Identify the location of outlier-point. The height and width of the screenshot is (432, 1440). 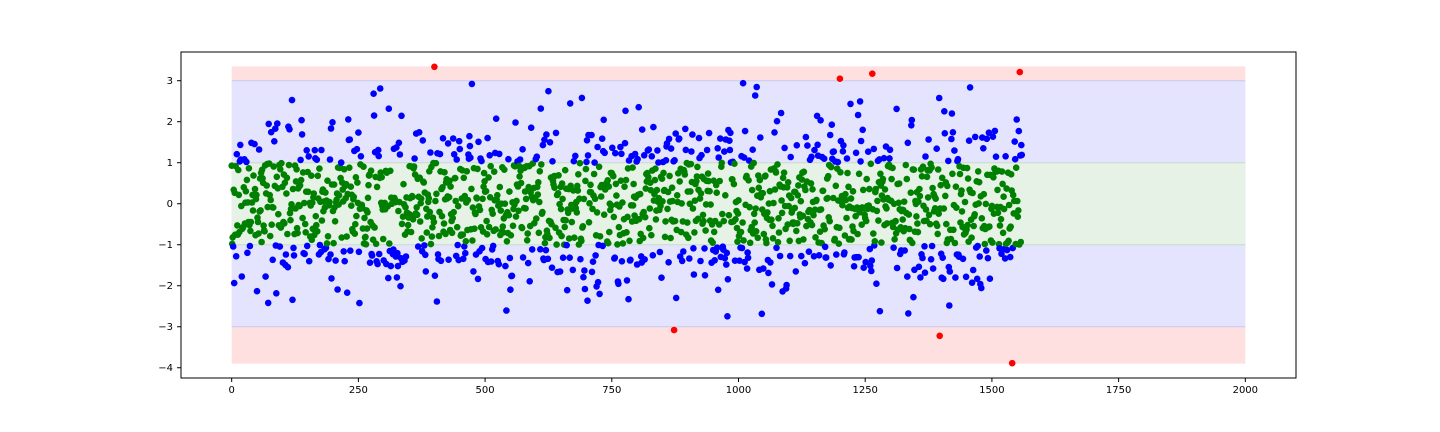
(1020, 72).